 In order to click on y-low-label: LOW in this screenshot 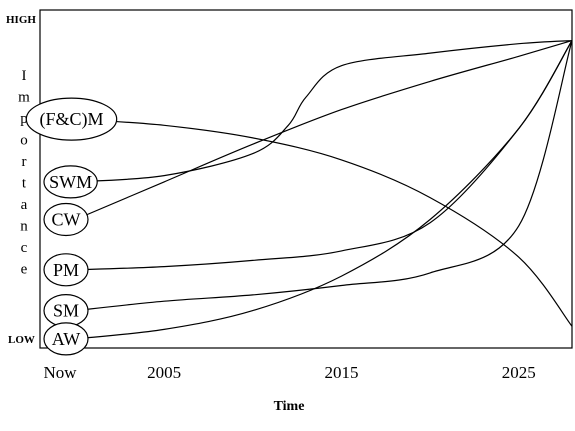, I will do `click(21, 340)`.